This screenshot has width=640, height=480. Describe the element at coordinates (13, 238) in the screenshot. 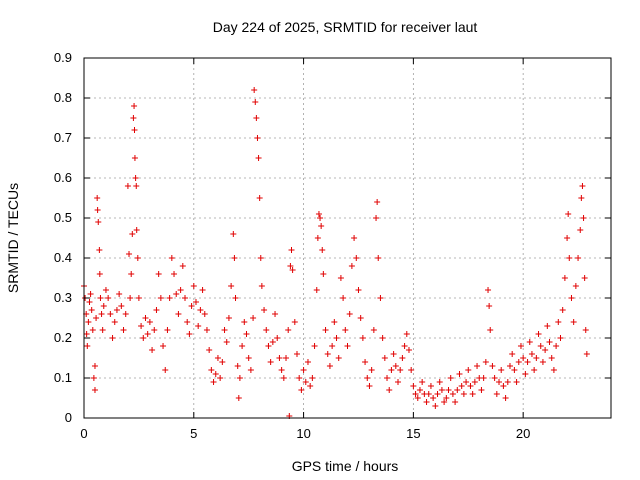

I see `y-axis-label: SRMTID / TECUs` at that location.